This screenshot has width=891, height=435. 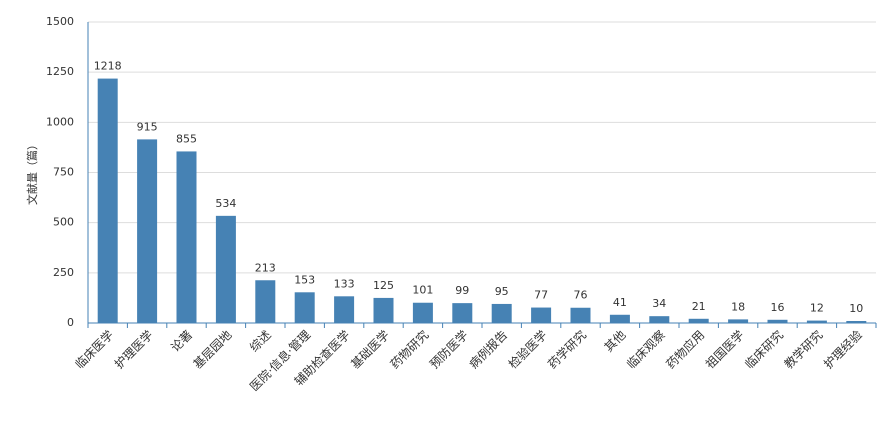 I want to click on y-axis-label: 文献量（篇）, so click(x=32, y=172).